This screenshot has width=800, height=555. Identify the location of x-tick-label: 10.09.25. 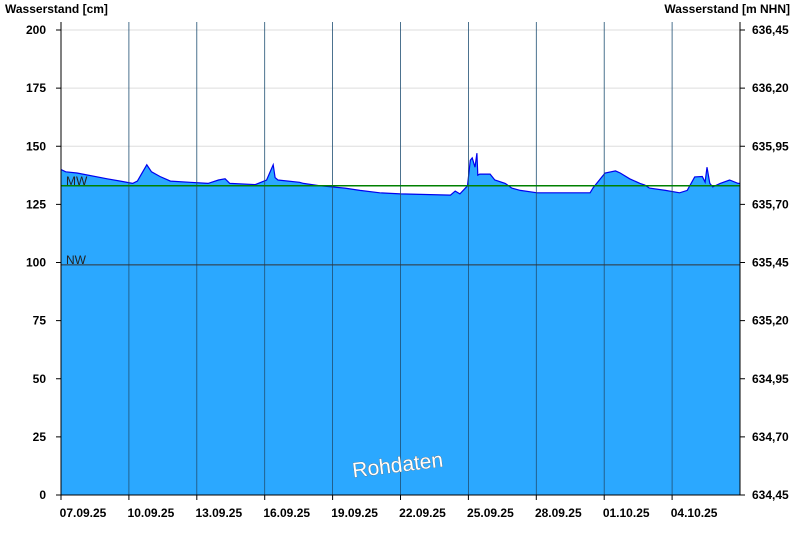
(151, 513).